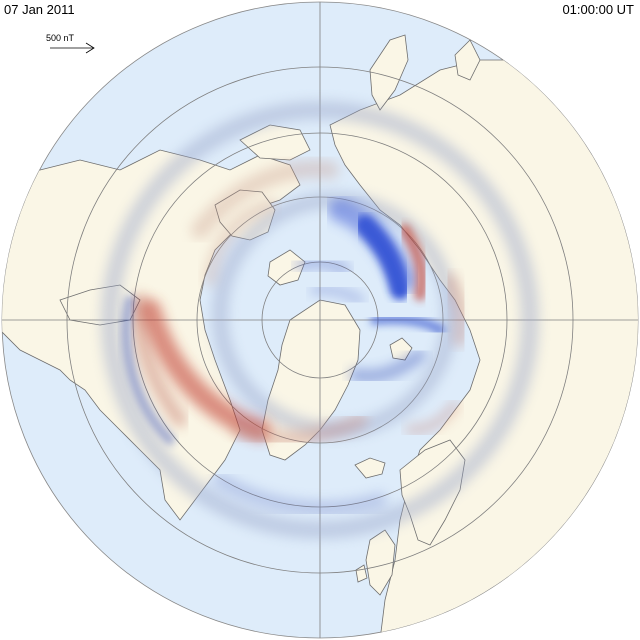  What do you see at coordinates (72, 48) in the screenshot?
I see `scale-arrow-icon` at bounding box center [72, 48].